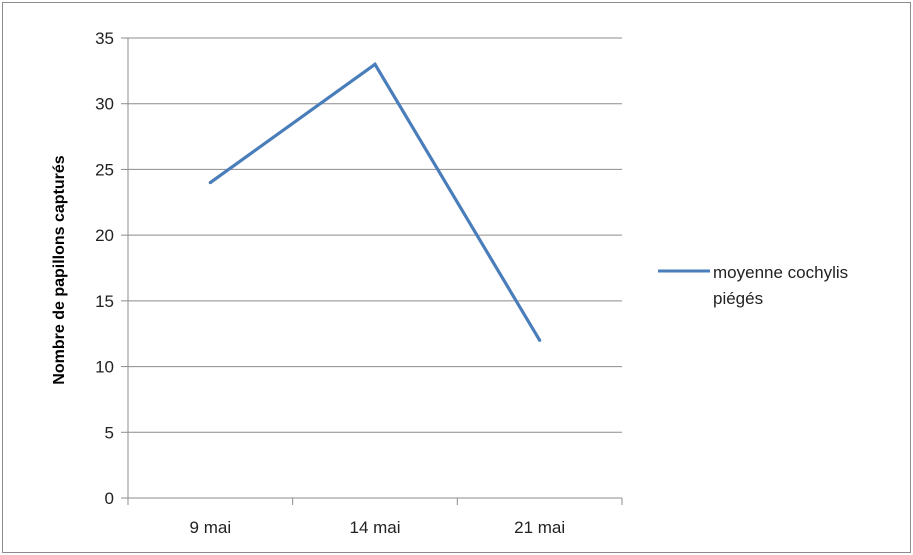  Describe the element at coordinates (104, 268) in the screenshot. I see `y-tick-labels: 0 5 10 15 20 25 30 35` at that location.